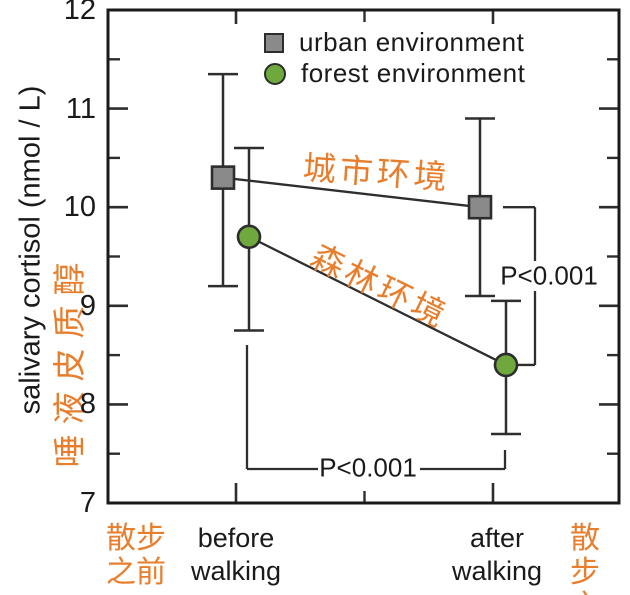  Describe the element at coordinates (87, 503) in the screenshot. I see `y-tick-label: 7` at that location.